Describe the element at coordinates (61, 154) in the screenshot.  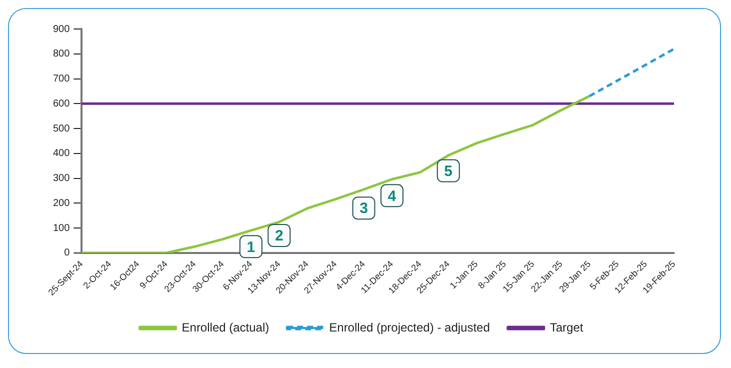
I see `y-tick-label: 400` at that location.